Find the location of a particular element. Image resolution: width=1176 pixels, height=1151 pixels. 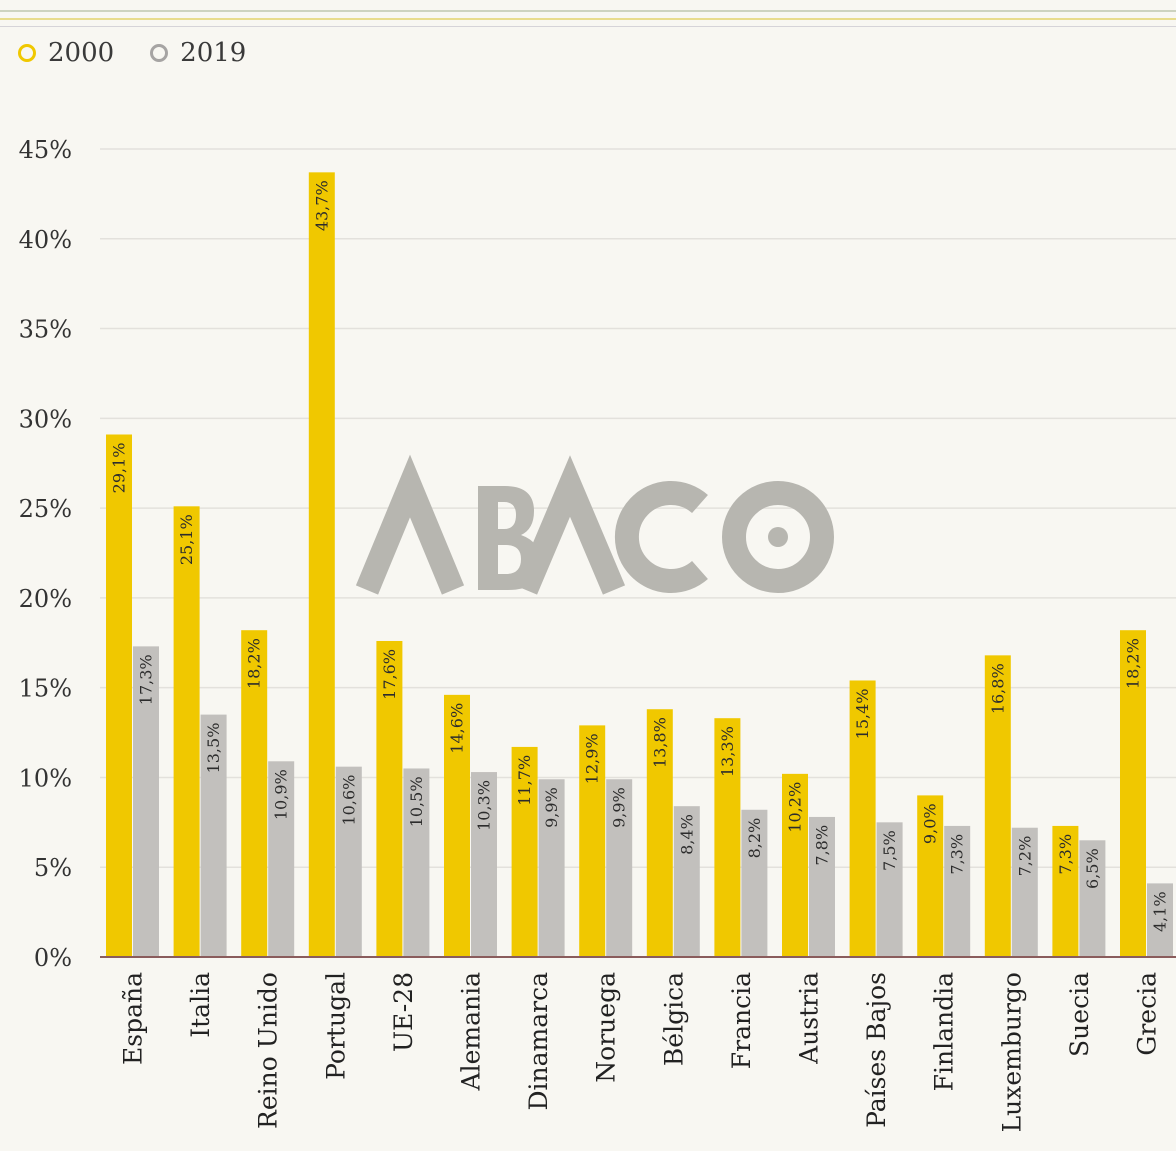

legend-label-2000: 2000 is located at coordinates (81, 53).